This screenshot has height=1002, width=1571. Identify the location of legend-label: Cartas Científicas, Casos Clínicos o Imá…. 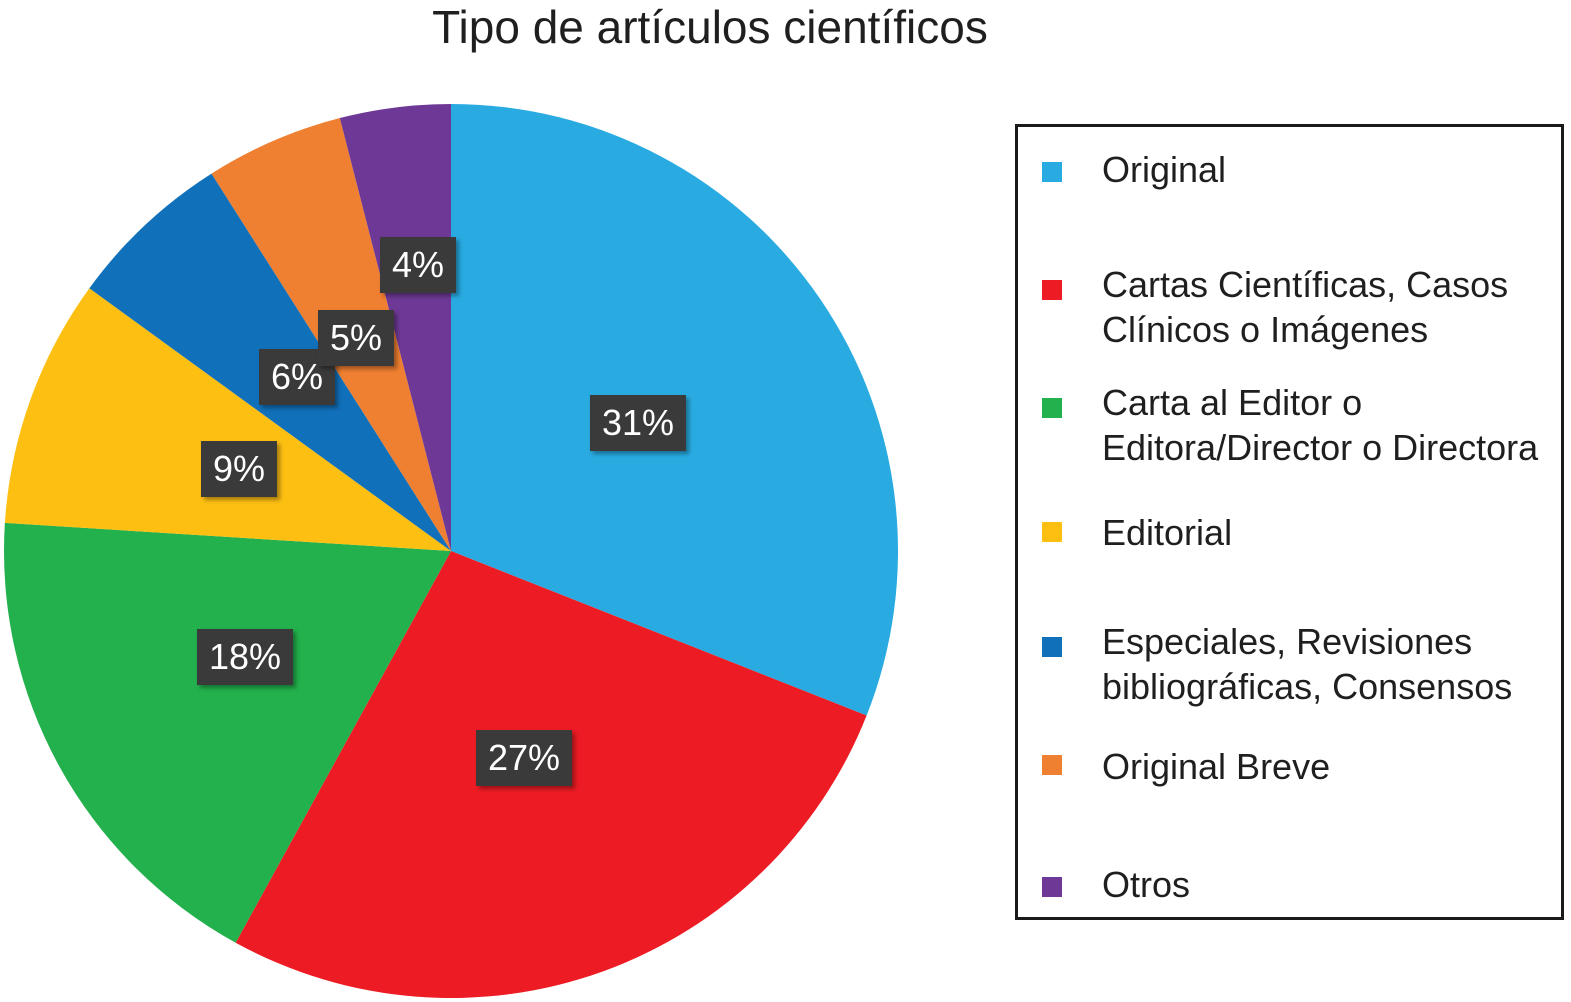
(1305, 307).